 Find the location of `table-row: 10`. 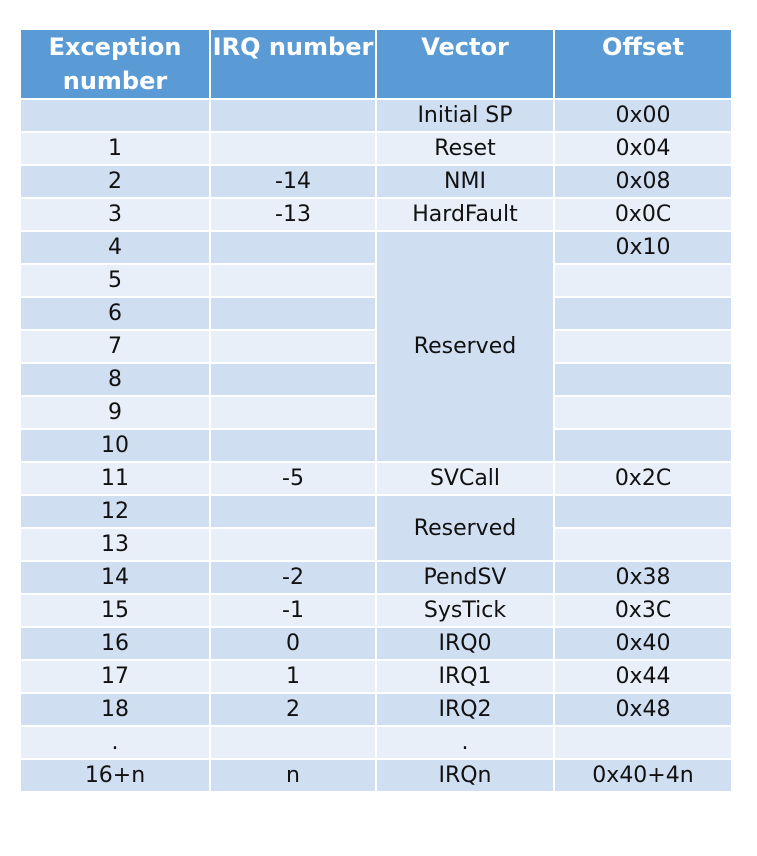

table-row: 10 is located at coordinates (376, 445).